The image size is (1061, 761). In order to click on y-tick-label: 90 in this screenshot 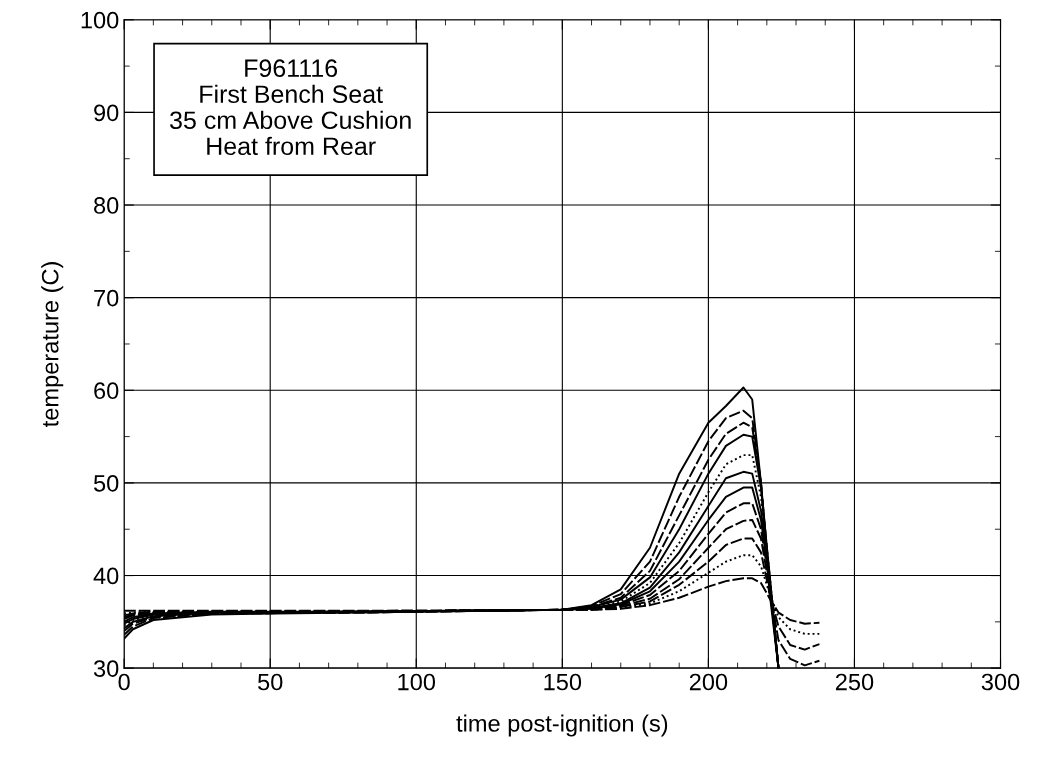, I will do `click(106, 113)`.